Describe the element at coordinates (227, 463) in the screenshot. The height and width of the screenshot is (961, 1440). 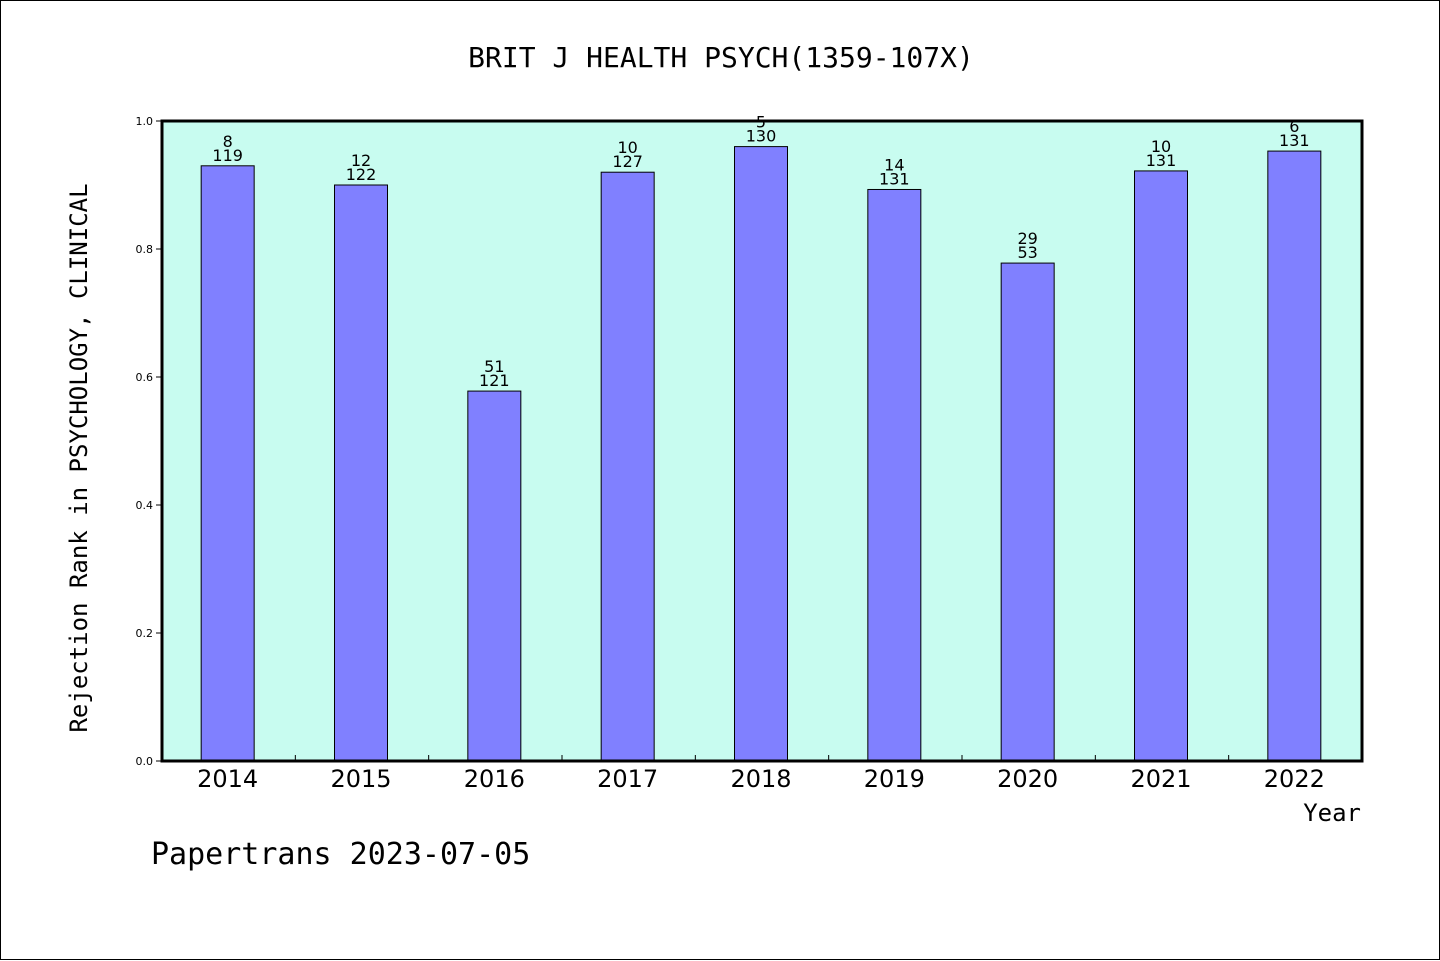
I see `bar-2014` at that location.